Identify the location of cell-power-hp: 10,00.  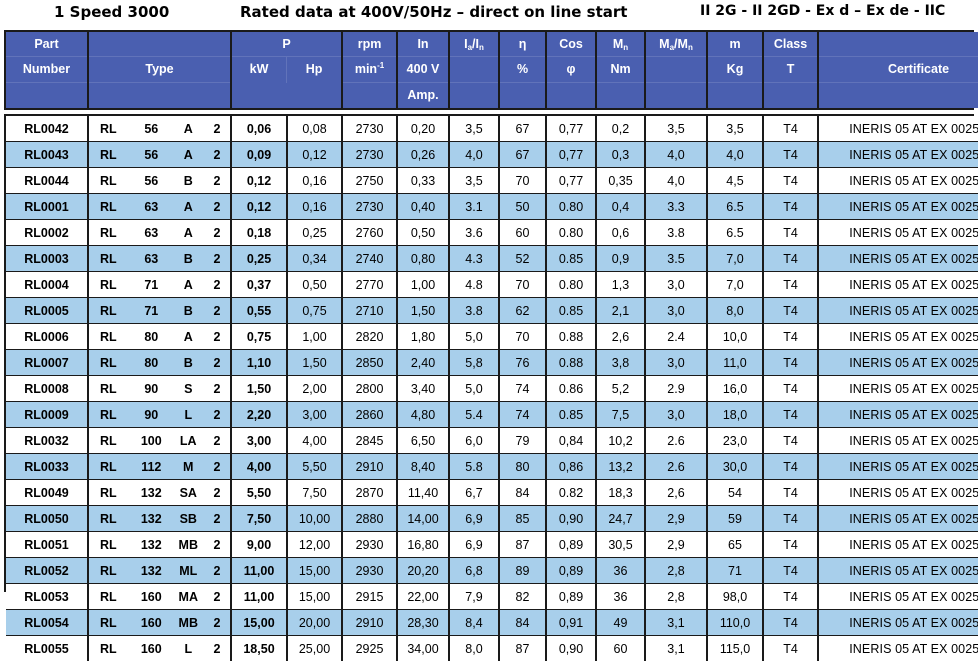
(314, 519).